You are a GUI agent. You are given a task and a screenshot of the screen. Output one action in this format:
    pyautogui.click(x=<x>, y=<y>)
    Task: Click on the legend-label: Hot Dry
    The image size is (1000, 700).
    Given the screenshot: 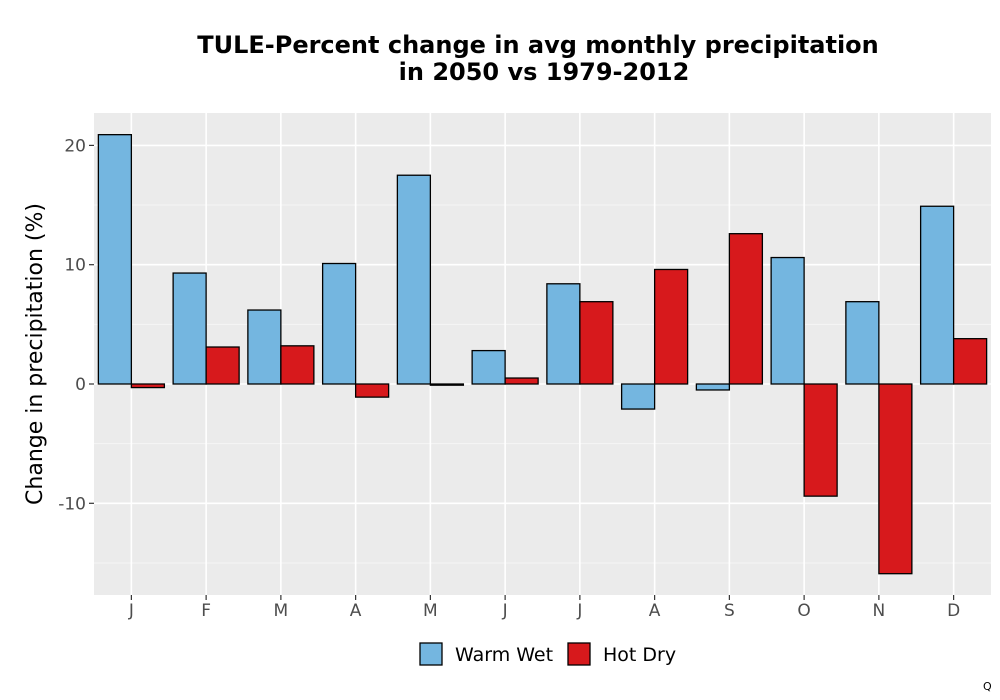 What is the action you would take?
    pyautogui.click(x=639, y=655)
    